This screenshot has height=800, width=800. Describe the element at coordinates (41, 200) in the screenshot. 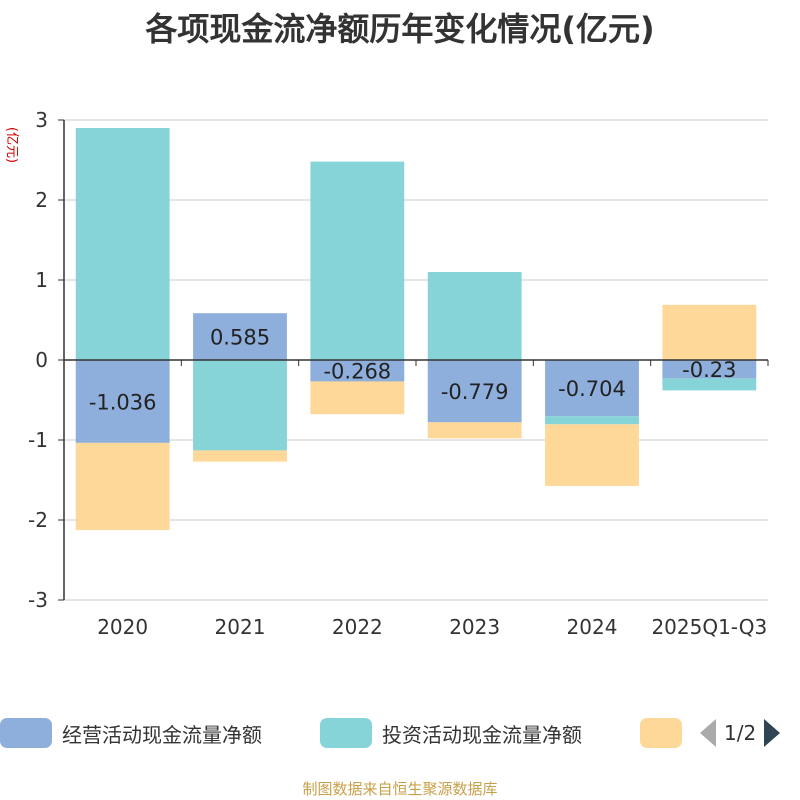

I see `y-tick-label: 2` at that location.